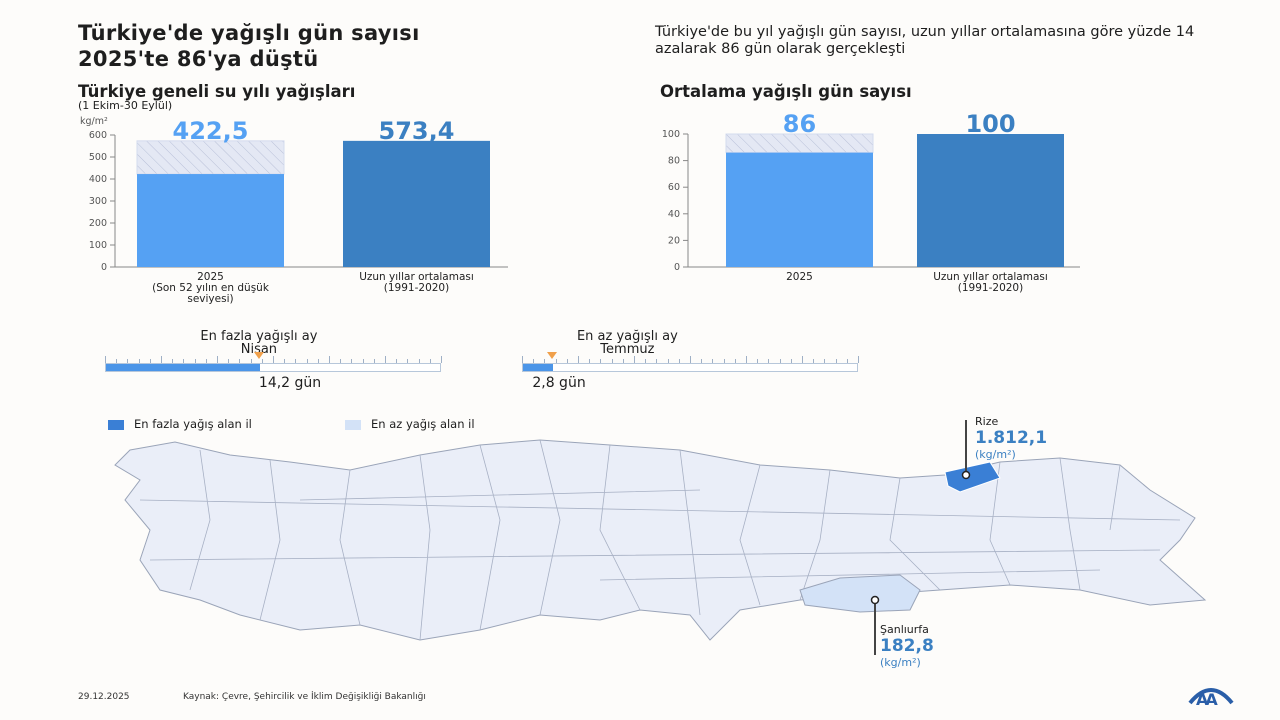  I want to click on category-label: (Son 52 yılın en düşük, so click(211, 288).